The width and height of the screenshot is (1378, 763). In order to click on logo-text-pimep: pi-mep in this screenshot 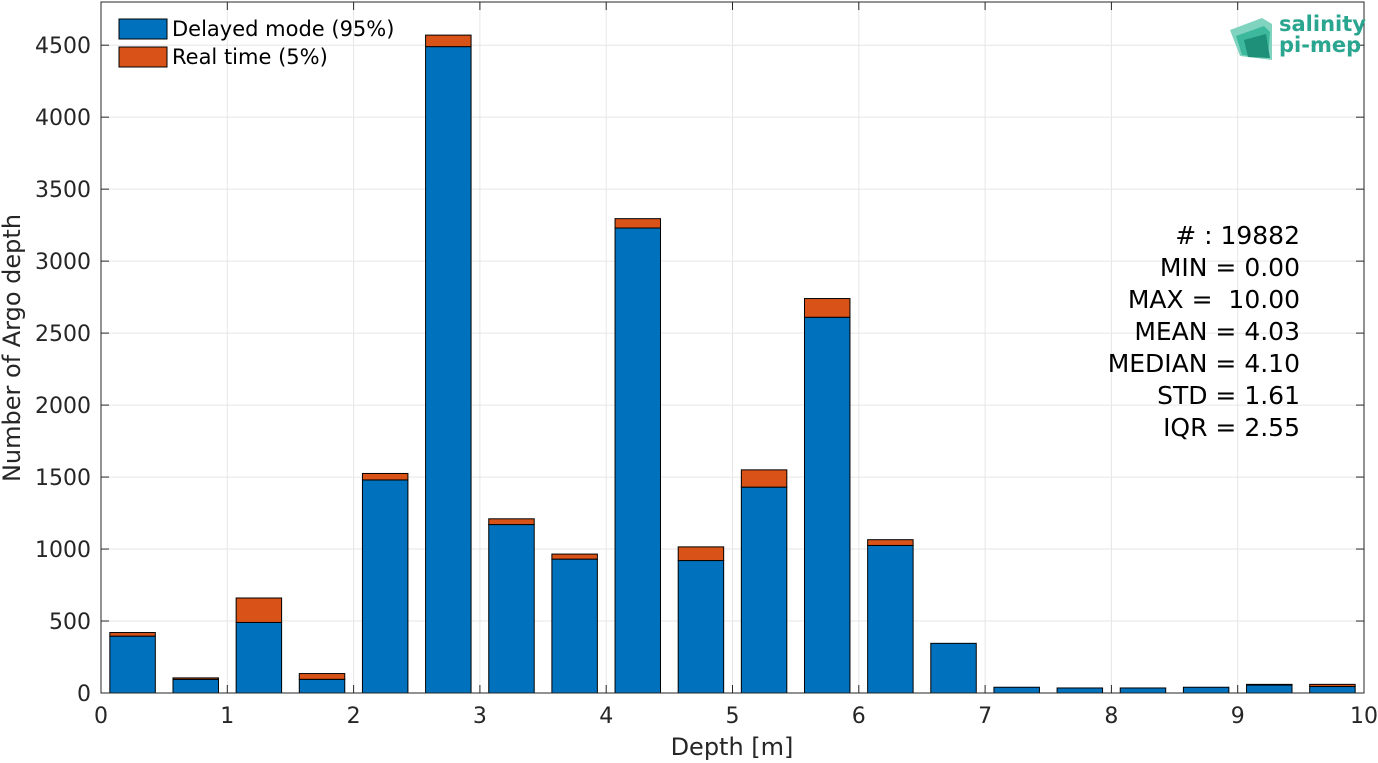, I will do `click(1320, 45)`.